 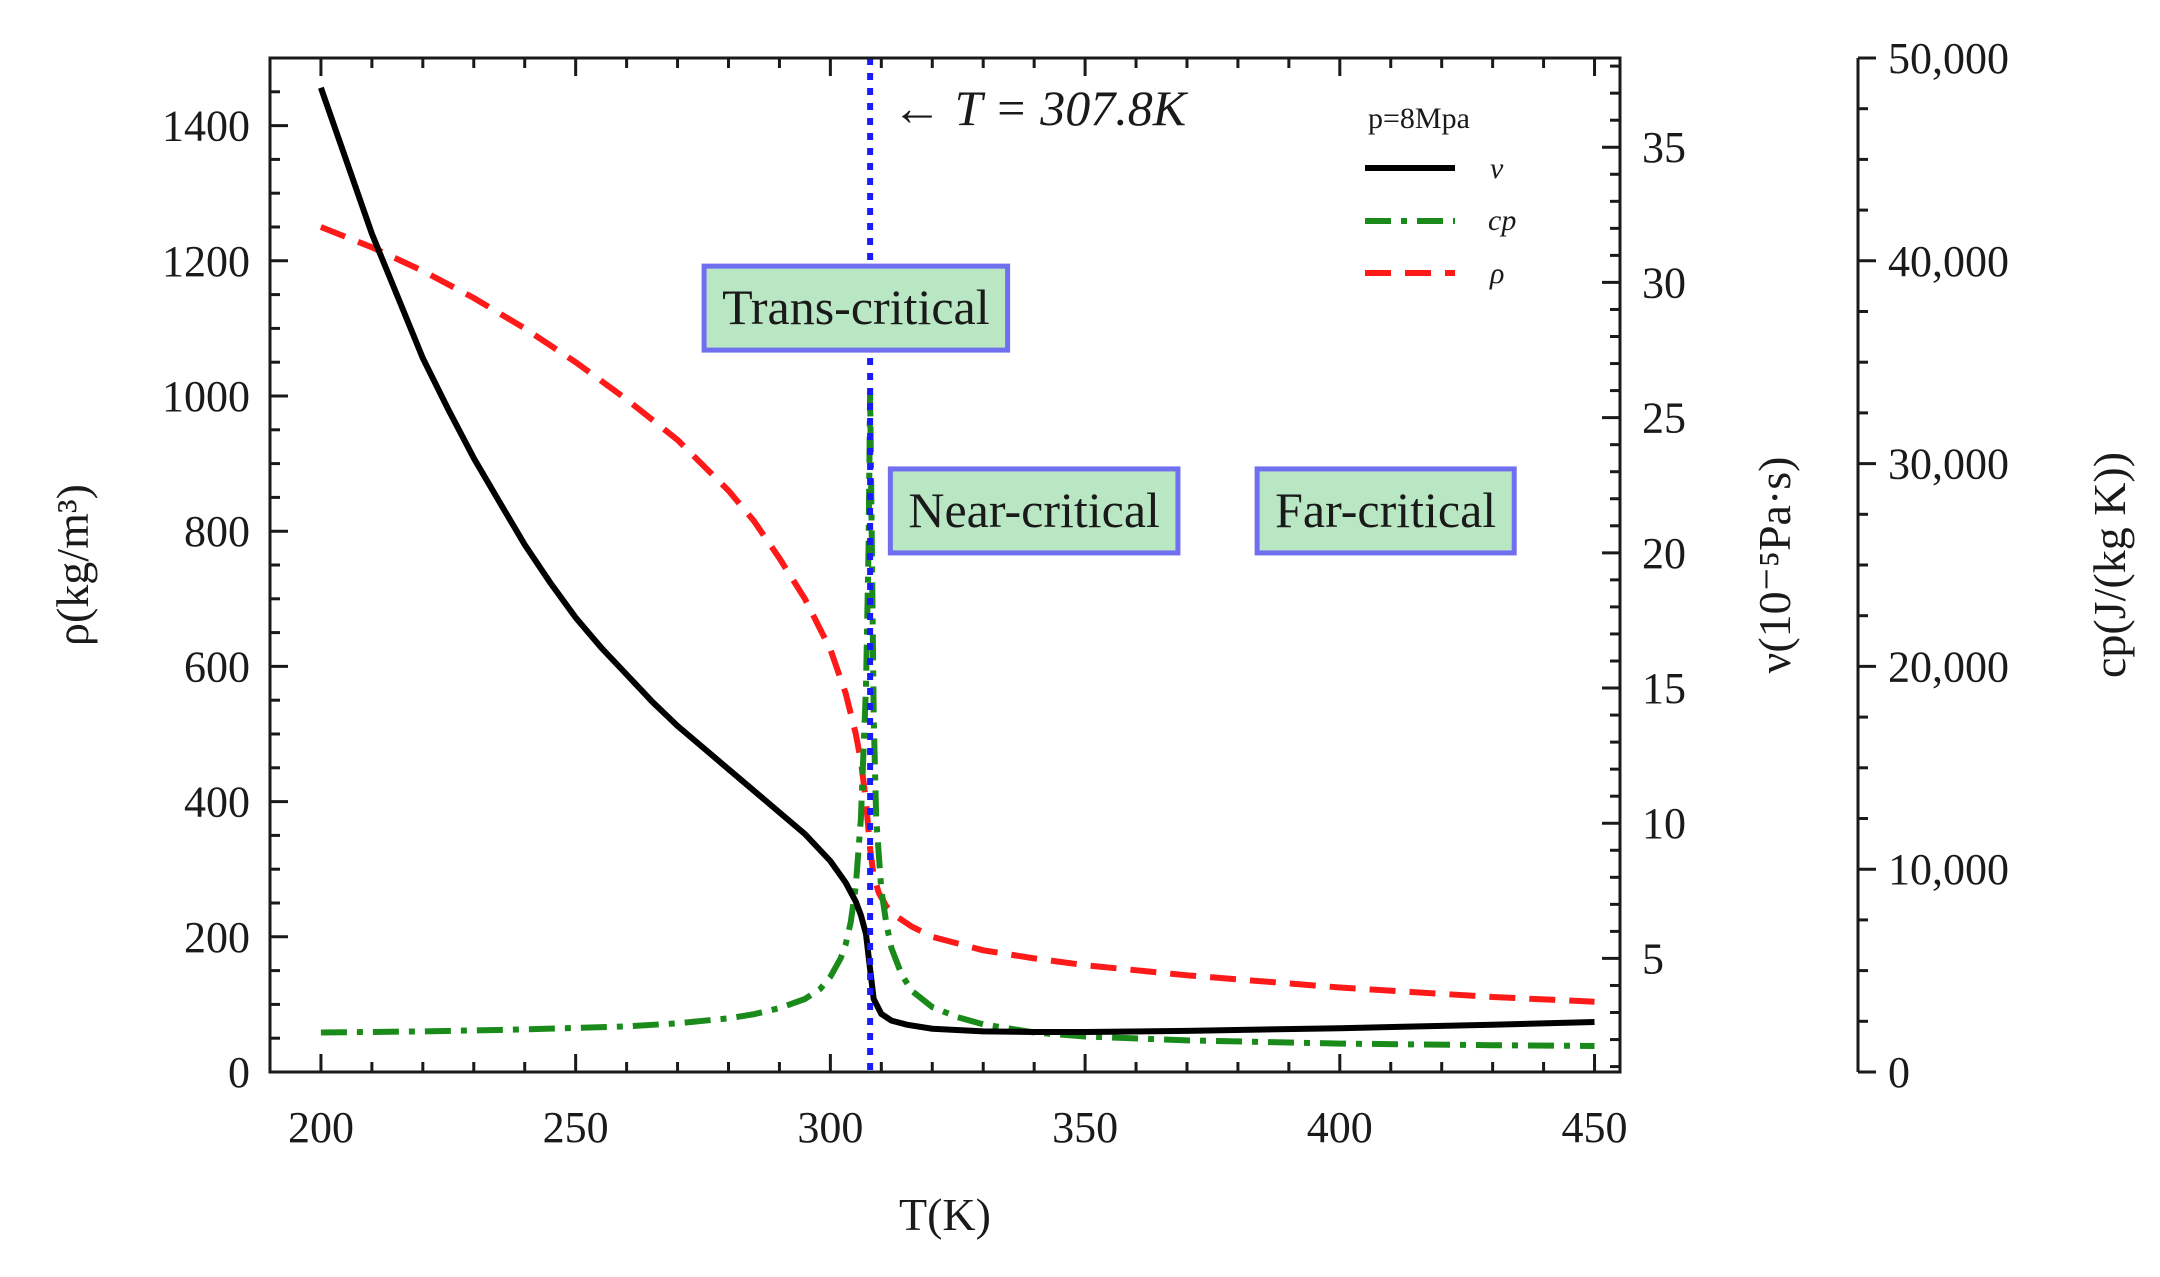 What do you see at coordinates (1595, 1127) in the screenshot?
I see `x-tick-label: 450` at bounding box center [1595, 1127].